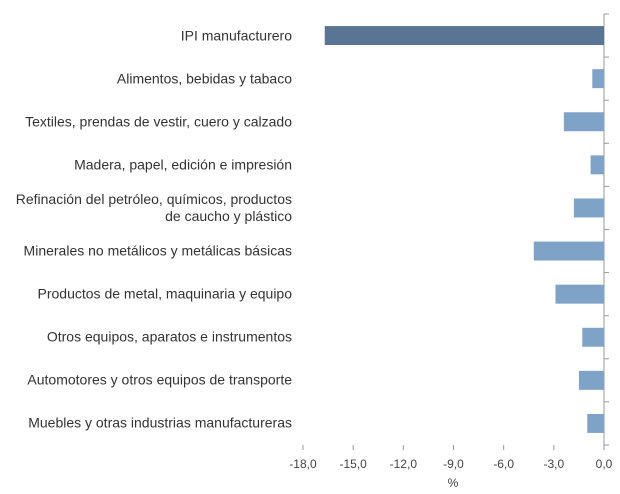 The height and width of the screenshot is (494, 620). Describe the element at coordinates (204, 78) in the screenshot. I see `y-tick-label: Alimentos, bebidas y tabaco` at that location.